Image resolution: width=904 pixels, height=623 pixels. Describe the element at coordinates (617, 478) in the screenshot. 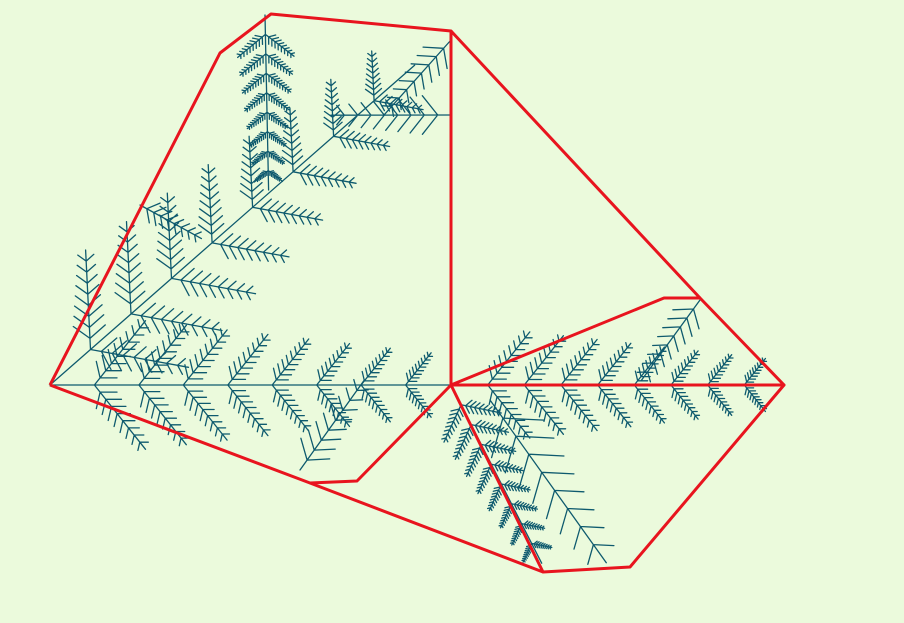

I see `lower-right-hull` at that location.